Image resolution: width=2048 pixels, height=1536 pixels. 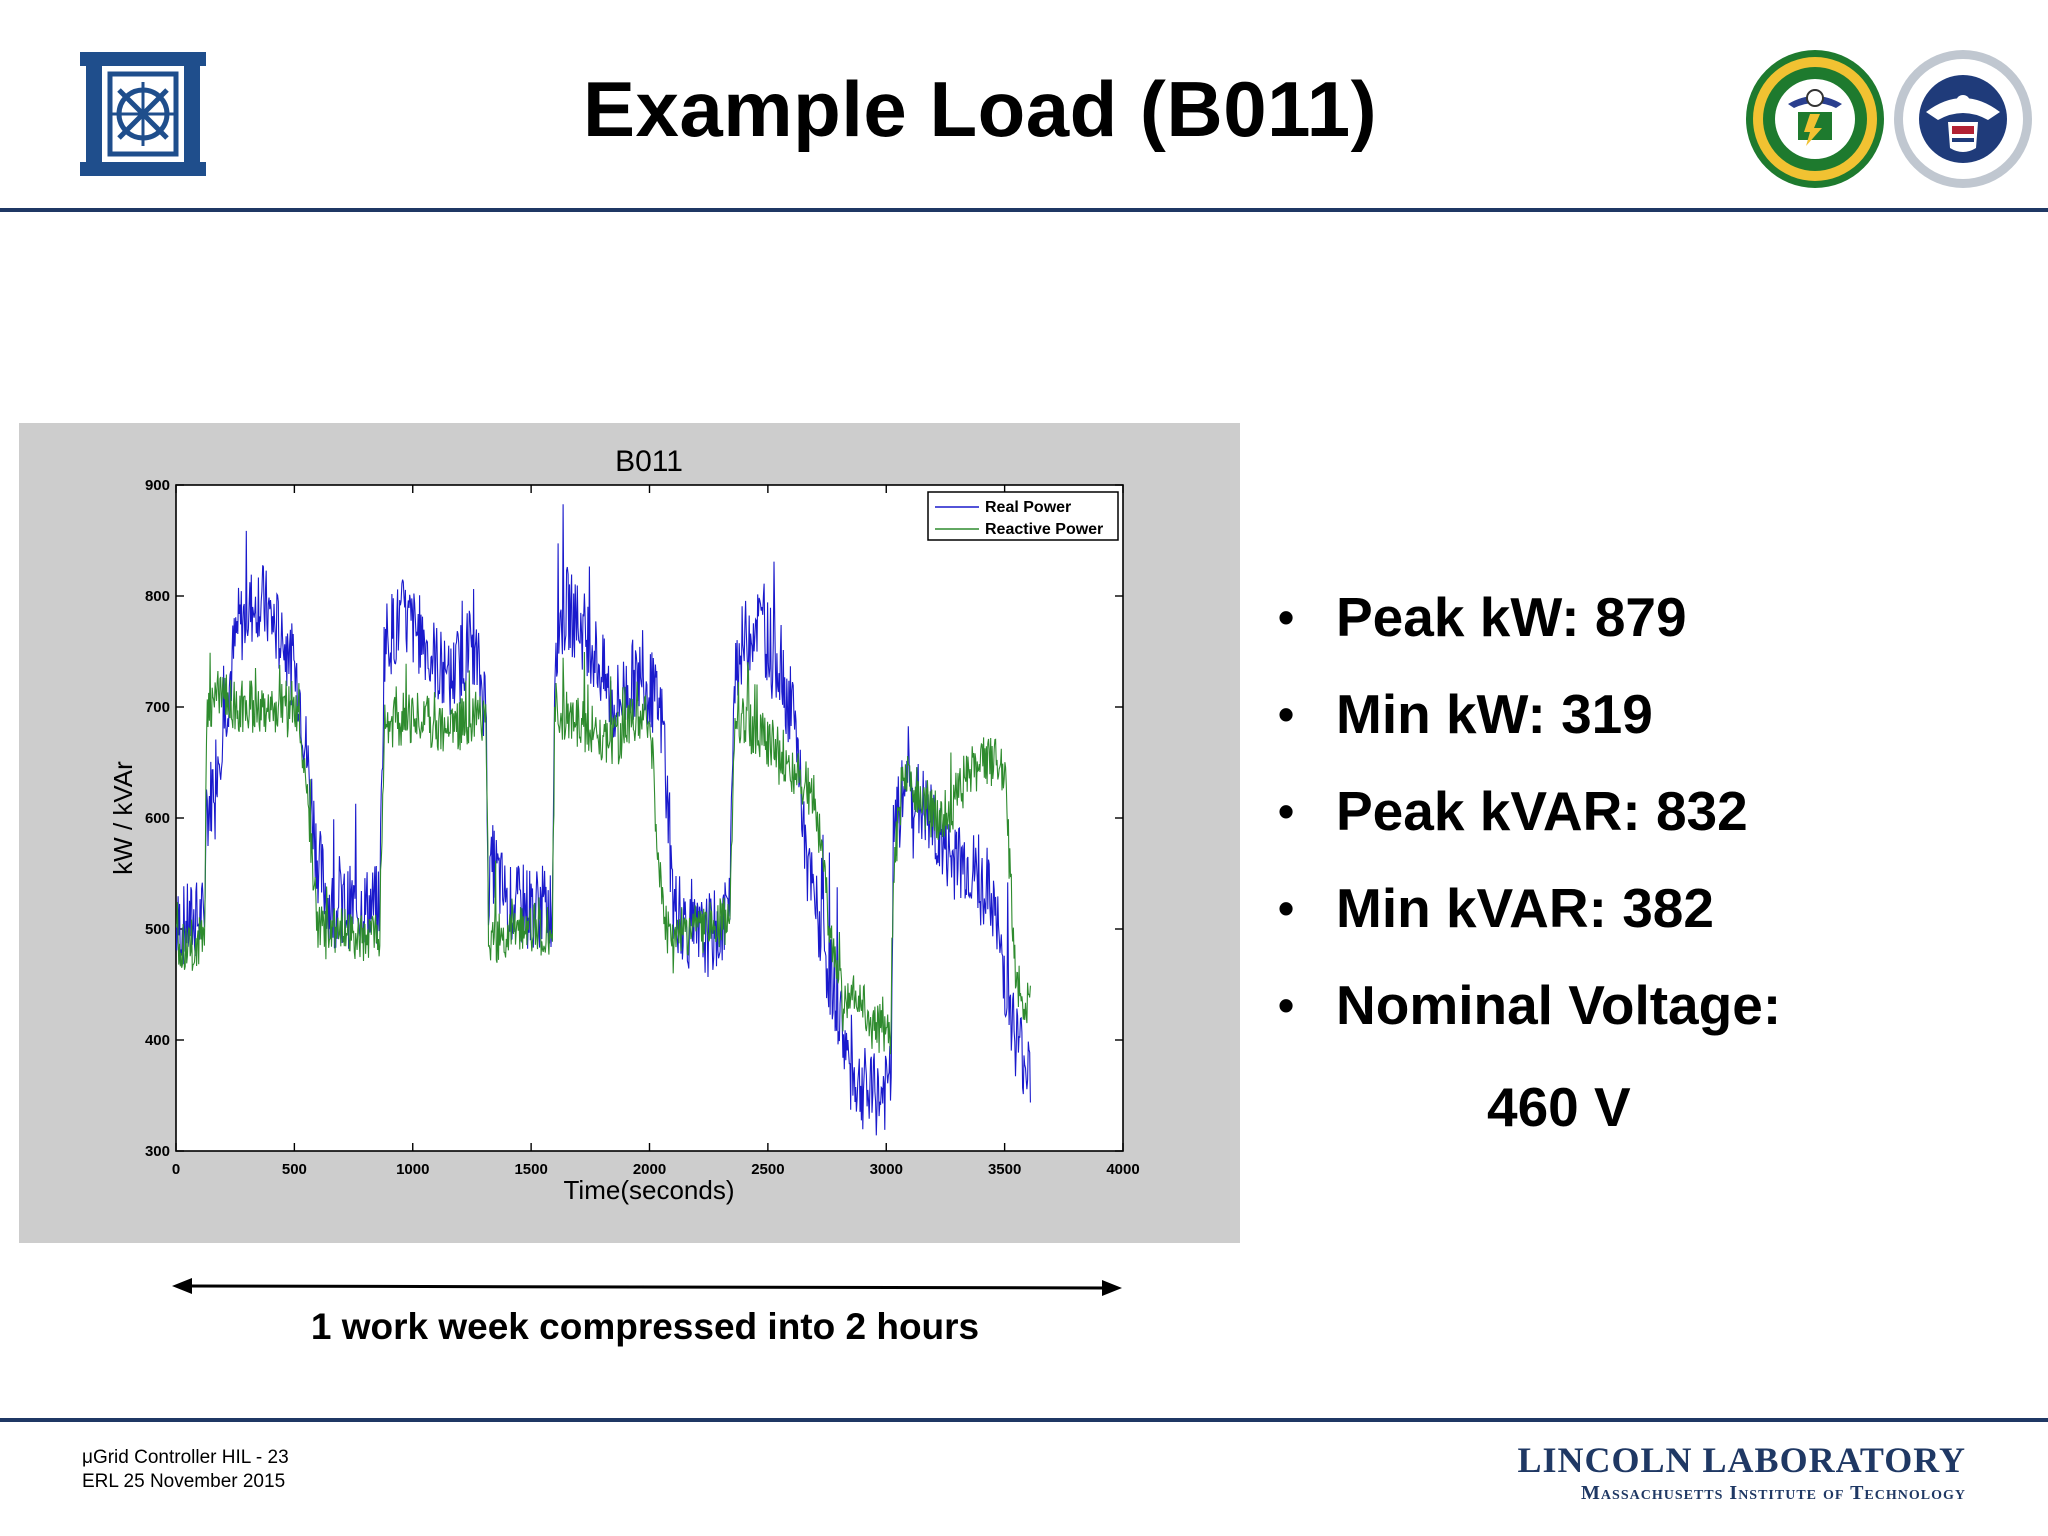 I want to click on bullet-item: • Nominal Voltage:, so click(x=1658, y=1021).